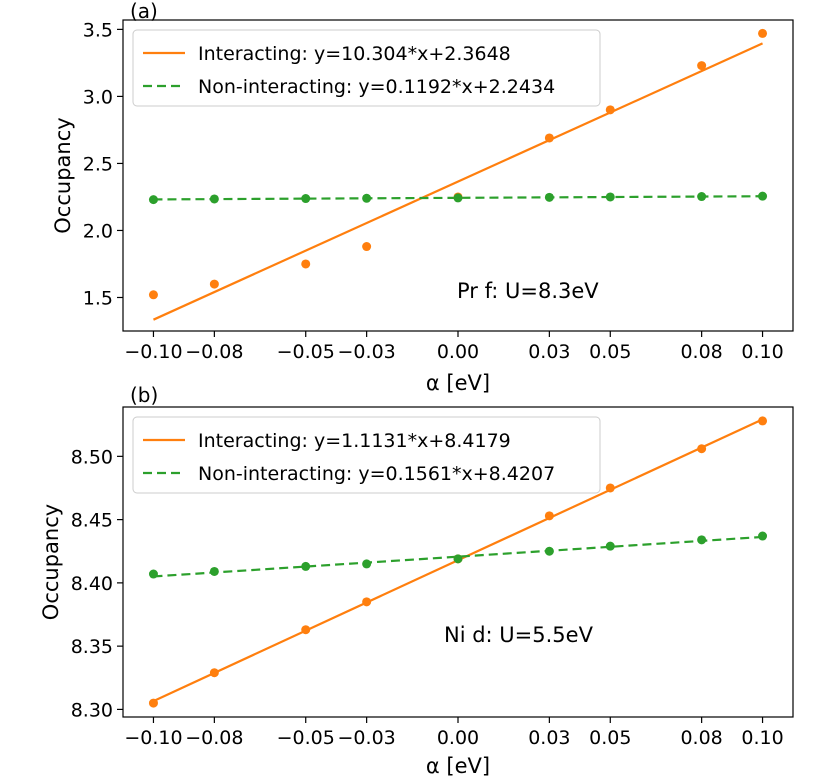  What do you see at coordinates (92, 647) in the screenshot?
I see `y-tick-label: 8.35` at bounding box center [92, 647].